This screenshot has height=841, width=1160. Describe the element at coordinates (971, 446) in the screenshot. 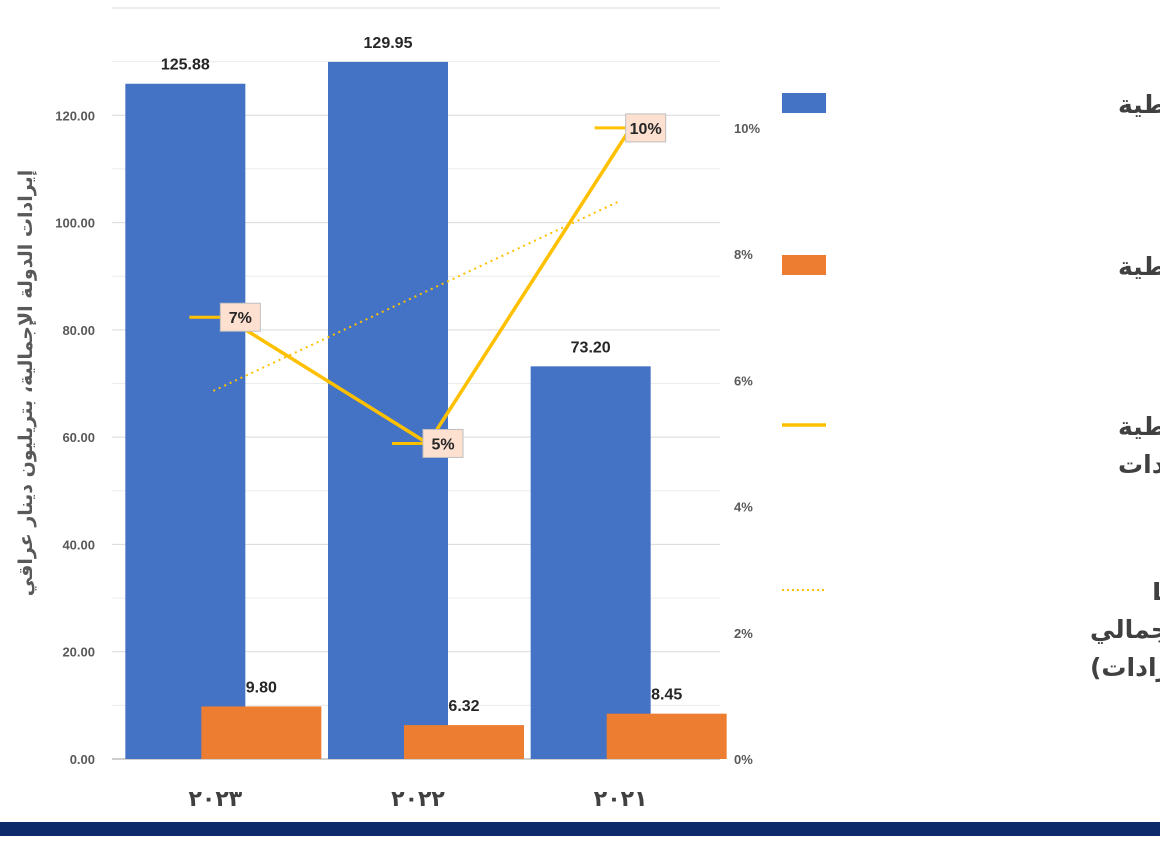

I see `legend-item: الإيرادات غير النفطية من إجمالي الإيرادات` at that location.